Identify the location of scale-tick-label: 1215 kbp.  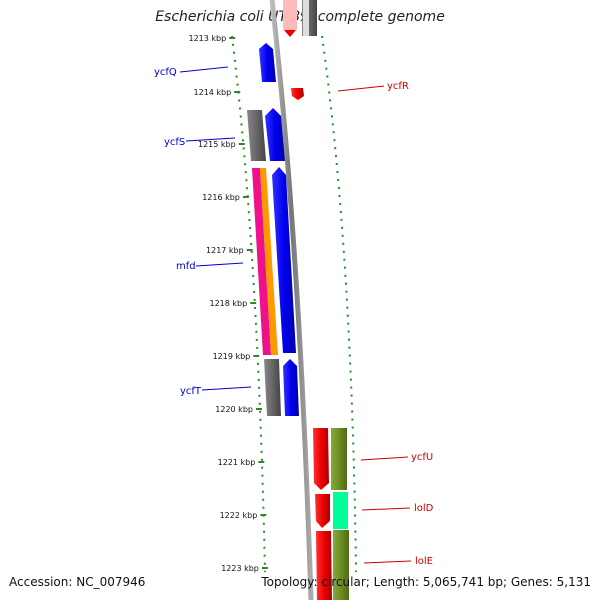
(217, 144).